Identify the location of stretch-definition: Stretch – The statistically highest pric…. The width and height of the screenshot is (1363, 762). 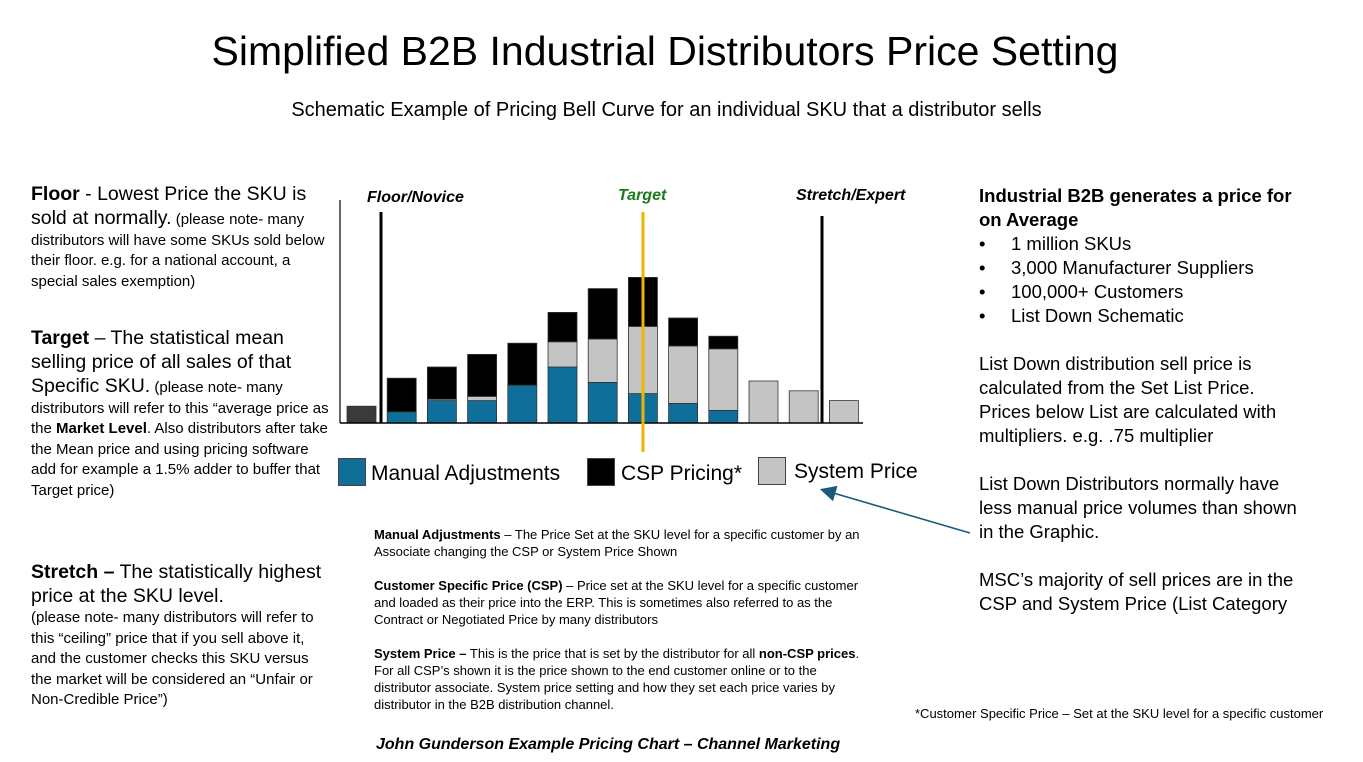
(181, 635).